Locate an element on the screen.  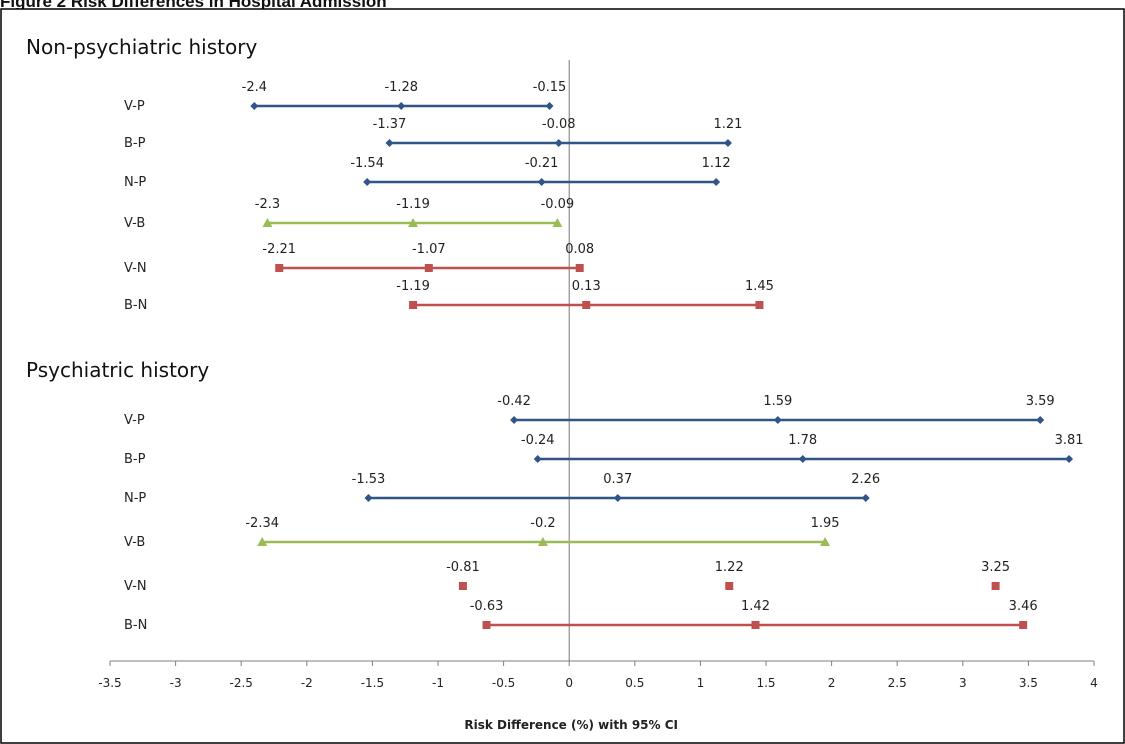
panel-title: Non-psychiatric history is located at coordinates (141, 47).